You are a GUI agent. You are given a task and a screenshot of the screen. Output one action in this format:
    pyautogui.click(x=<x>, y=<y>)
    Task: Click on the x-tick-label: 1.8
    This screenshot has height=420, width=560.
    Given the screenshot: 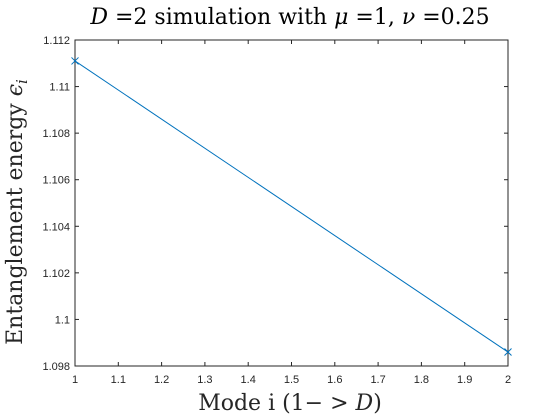 What is the action you would take?
    pyautogui.click(x=421, y=380)
    